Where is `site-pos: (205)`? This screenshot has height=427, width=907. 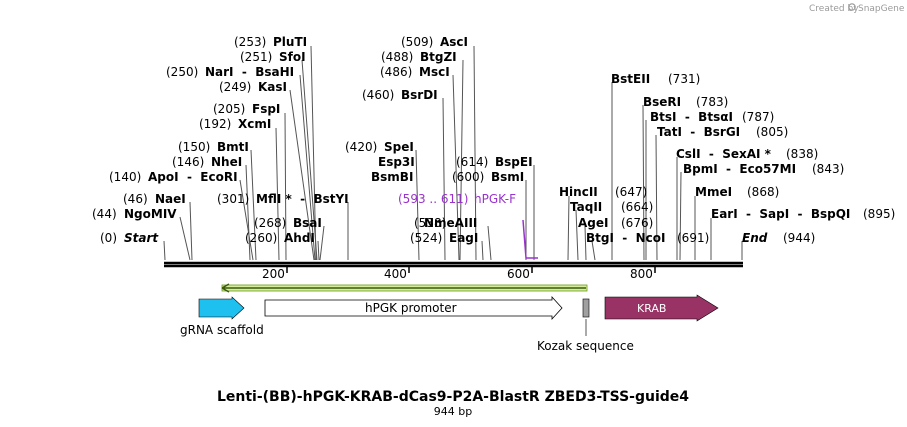
site-pos: (205) is located at coordinates (229, 109).